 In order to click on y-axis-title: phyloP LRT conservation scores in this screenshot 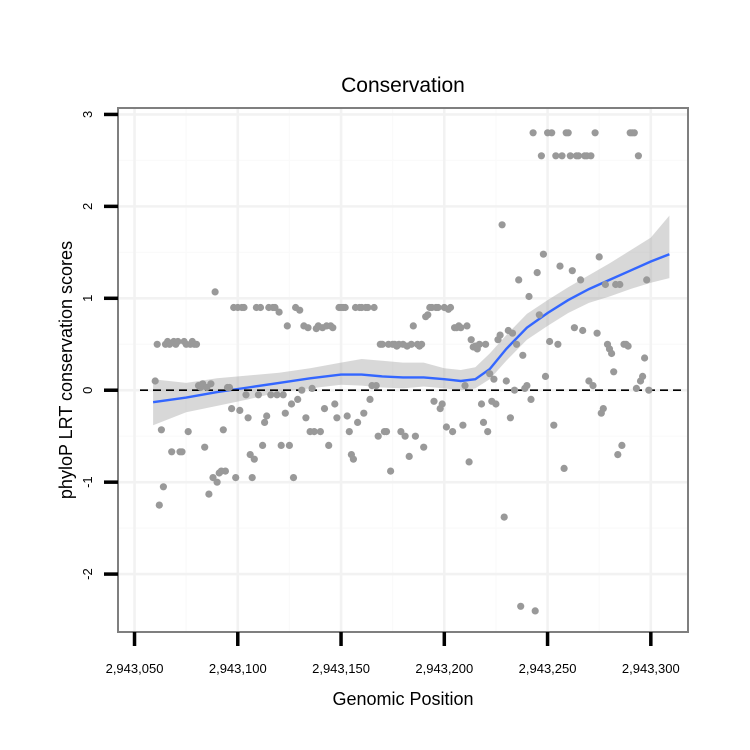, I will do `click(66, 370)`.